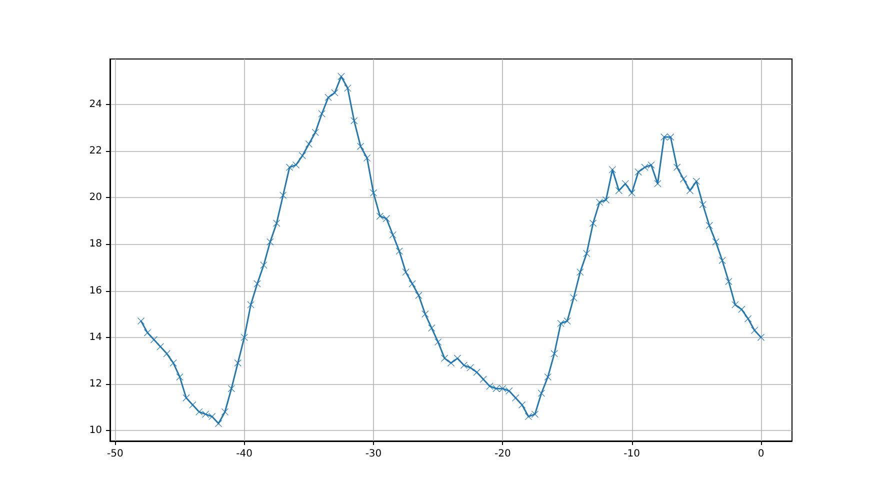 Image resolution: width=880 pixels, height=495 pixels. I want to click on x-tick-label: -20, so click(502, 454).